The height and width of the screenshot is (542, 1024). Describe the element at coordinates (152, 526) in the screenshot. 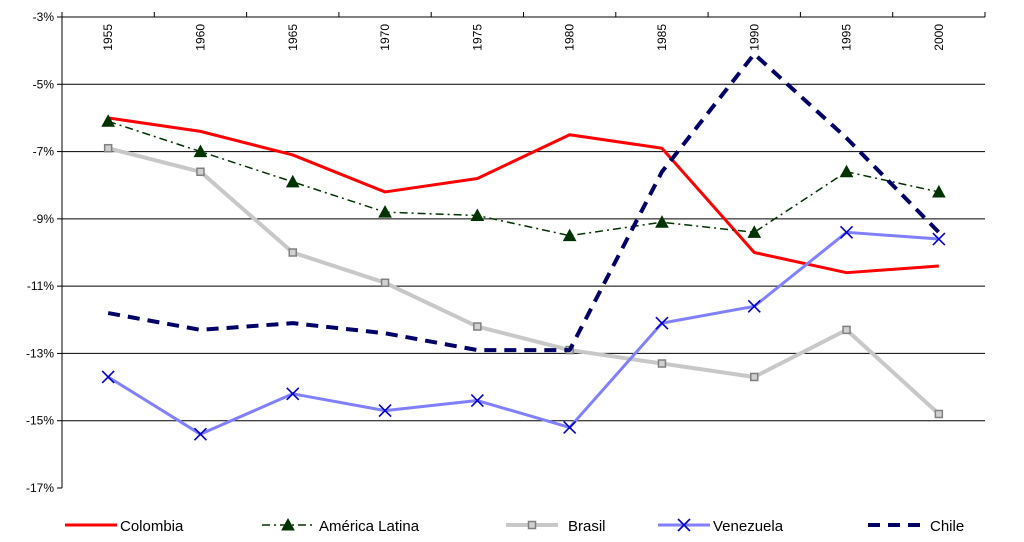

I see `legend-label: Colombia` at that location.